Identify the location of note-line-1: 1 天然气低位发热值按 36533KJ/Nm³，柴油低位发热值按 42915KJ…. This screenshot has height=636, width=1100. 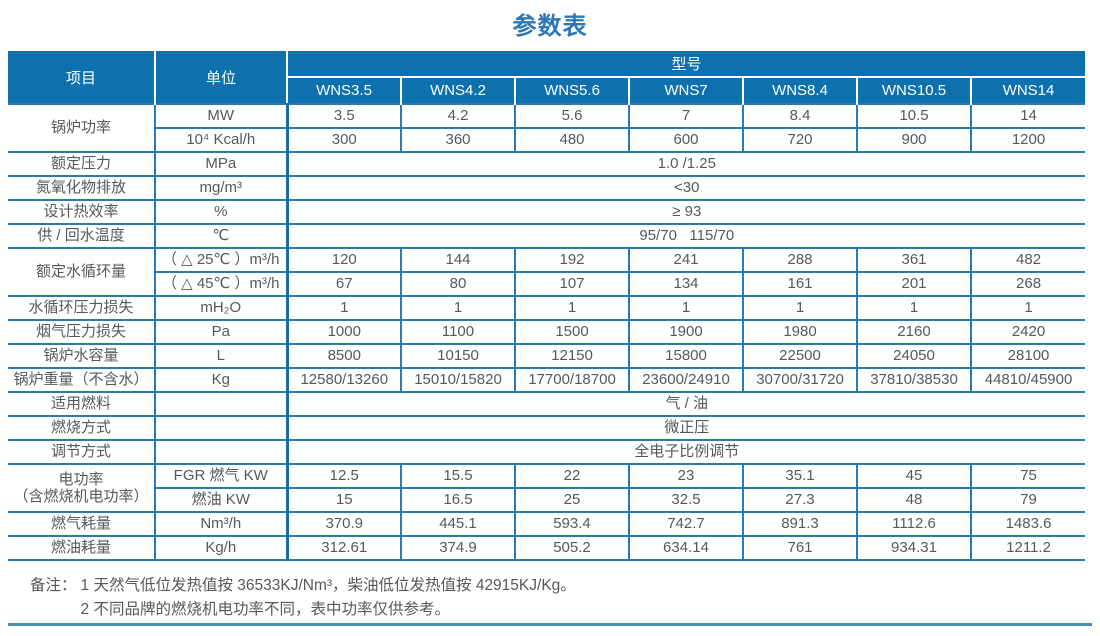
(328, 585).